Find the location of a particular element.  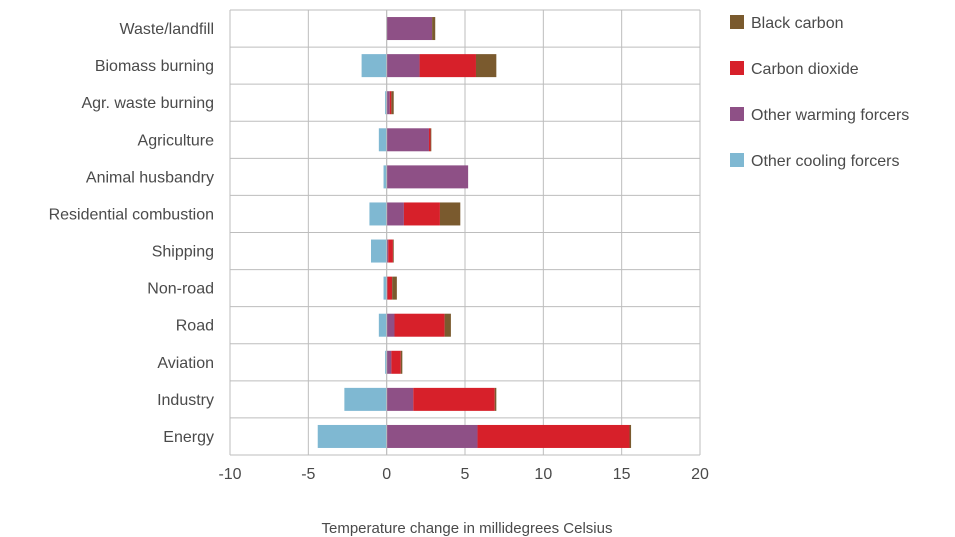

x-tick-label: 10 is located at coordinates (543, 474).